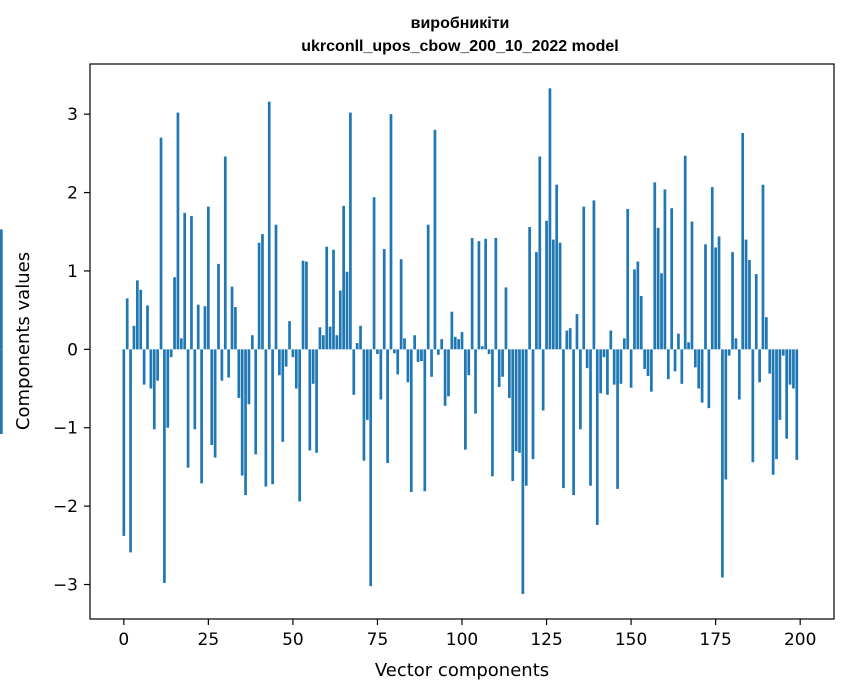 This screenshot has height=696, width=847. What do you see at coordinates (378, 640) in the screenshot?
I see `x-tick-label: 75` at bounding box center [378, 640].